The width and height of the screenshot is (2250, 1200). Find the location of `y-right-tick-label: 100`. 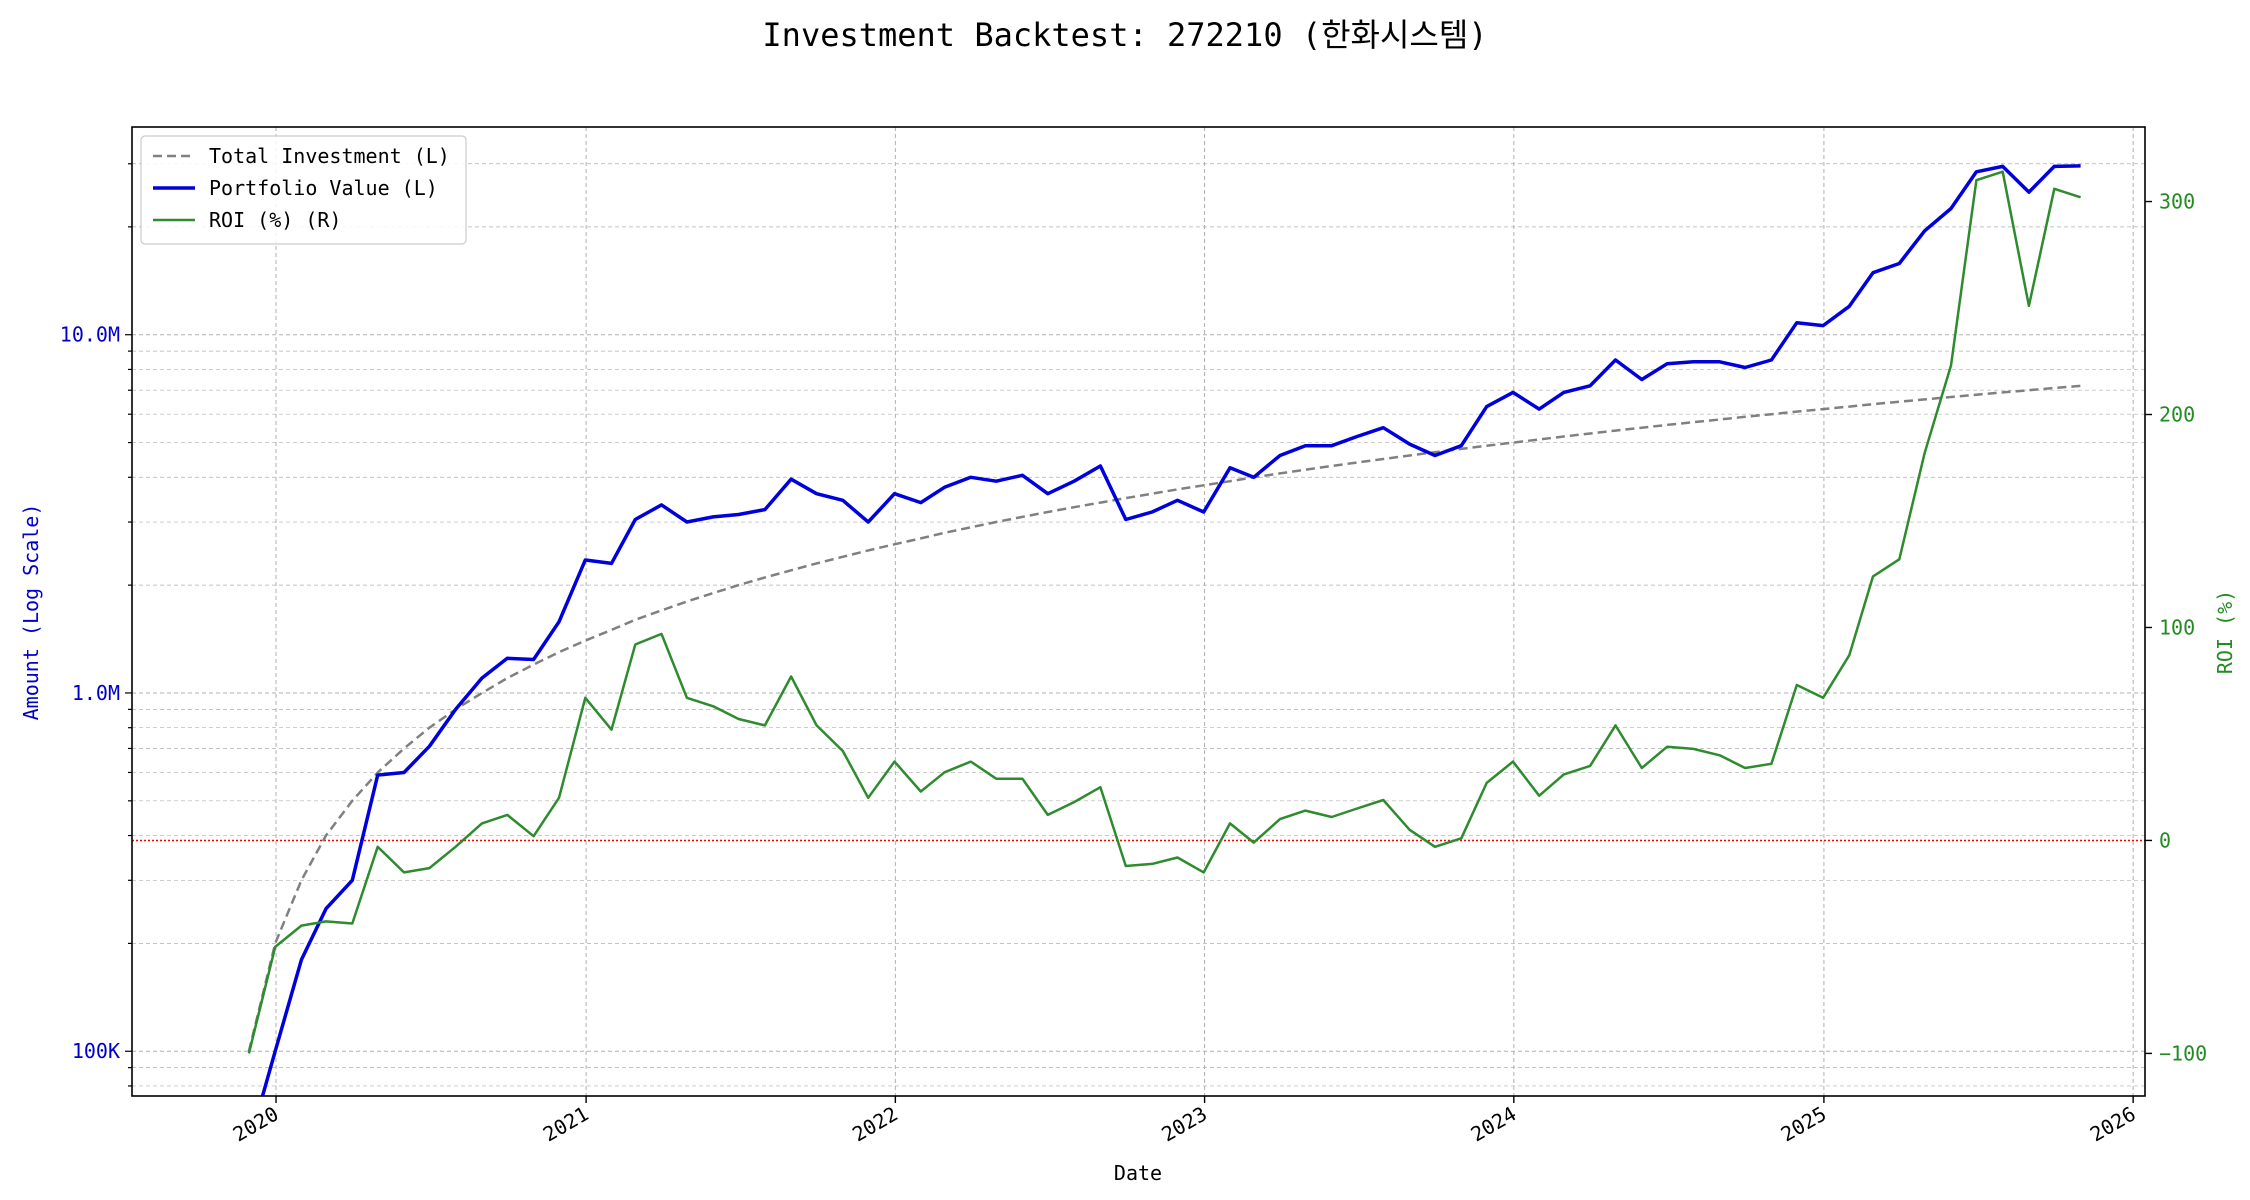

y-right-tick-label: 100 is located at coordinates (2177, 627).